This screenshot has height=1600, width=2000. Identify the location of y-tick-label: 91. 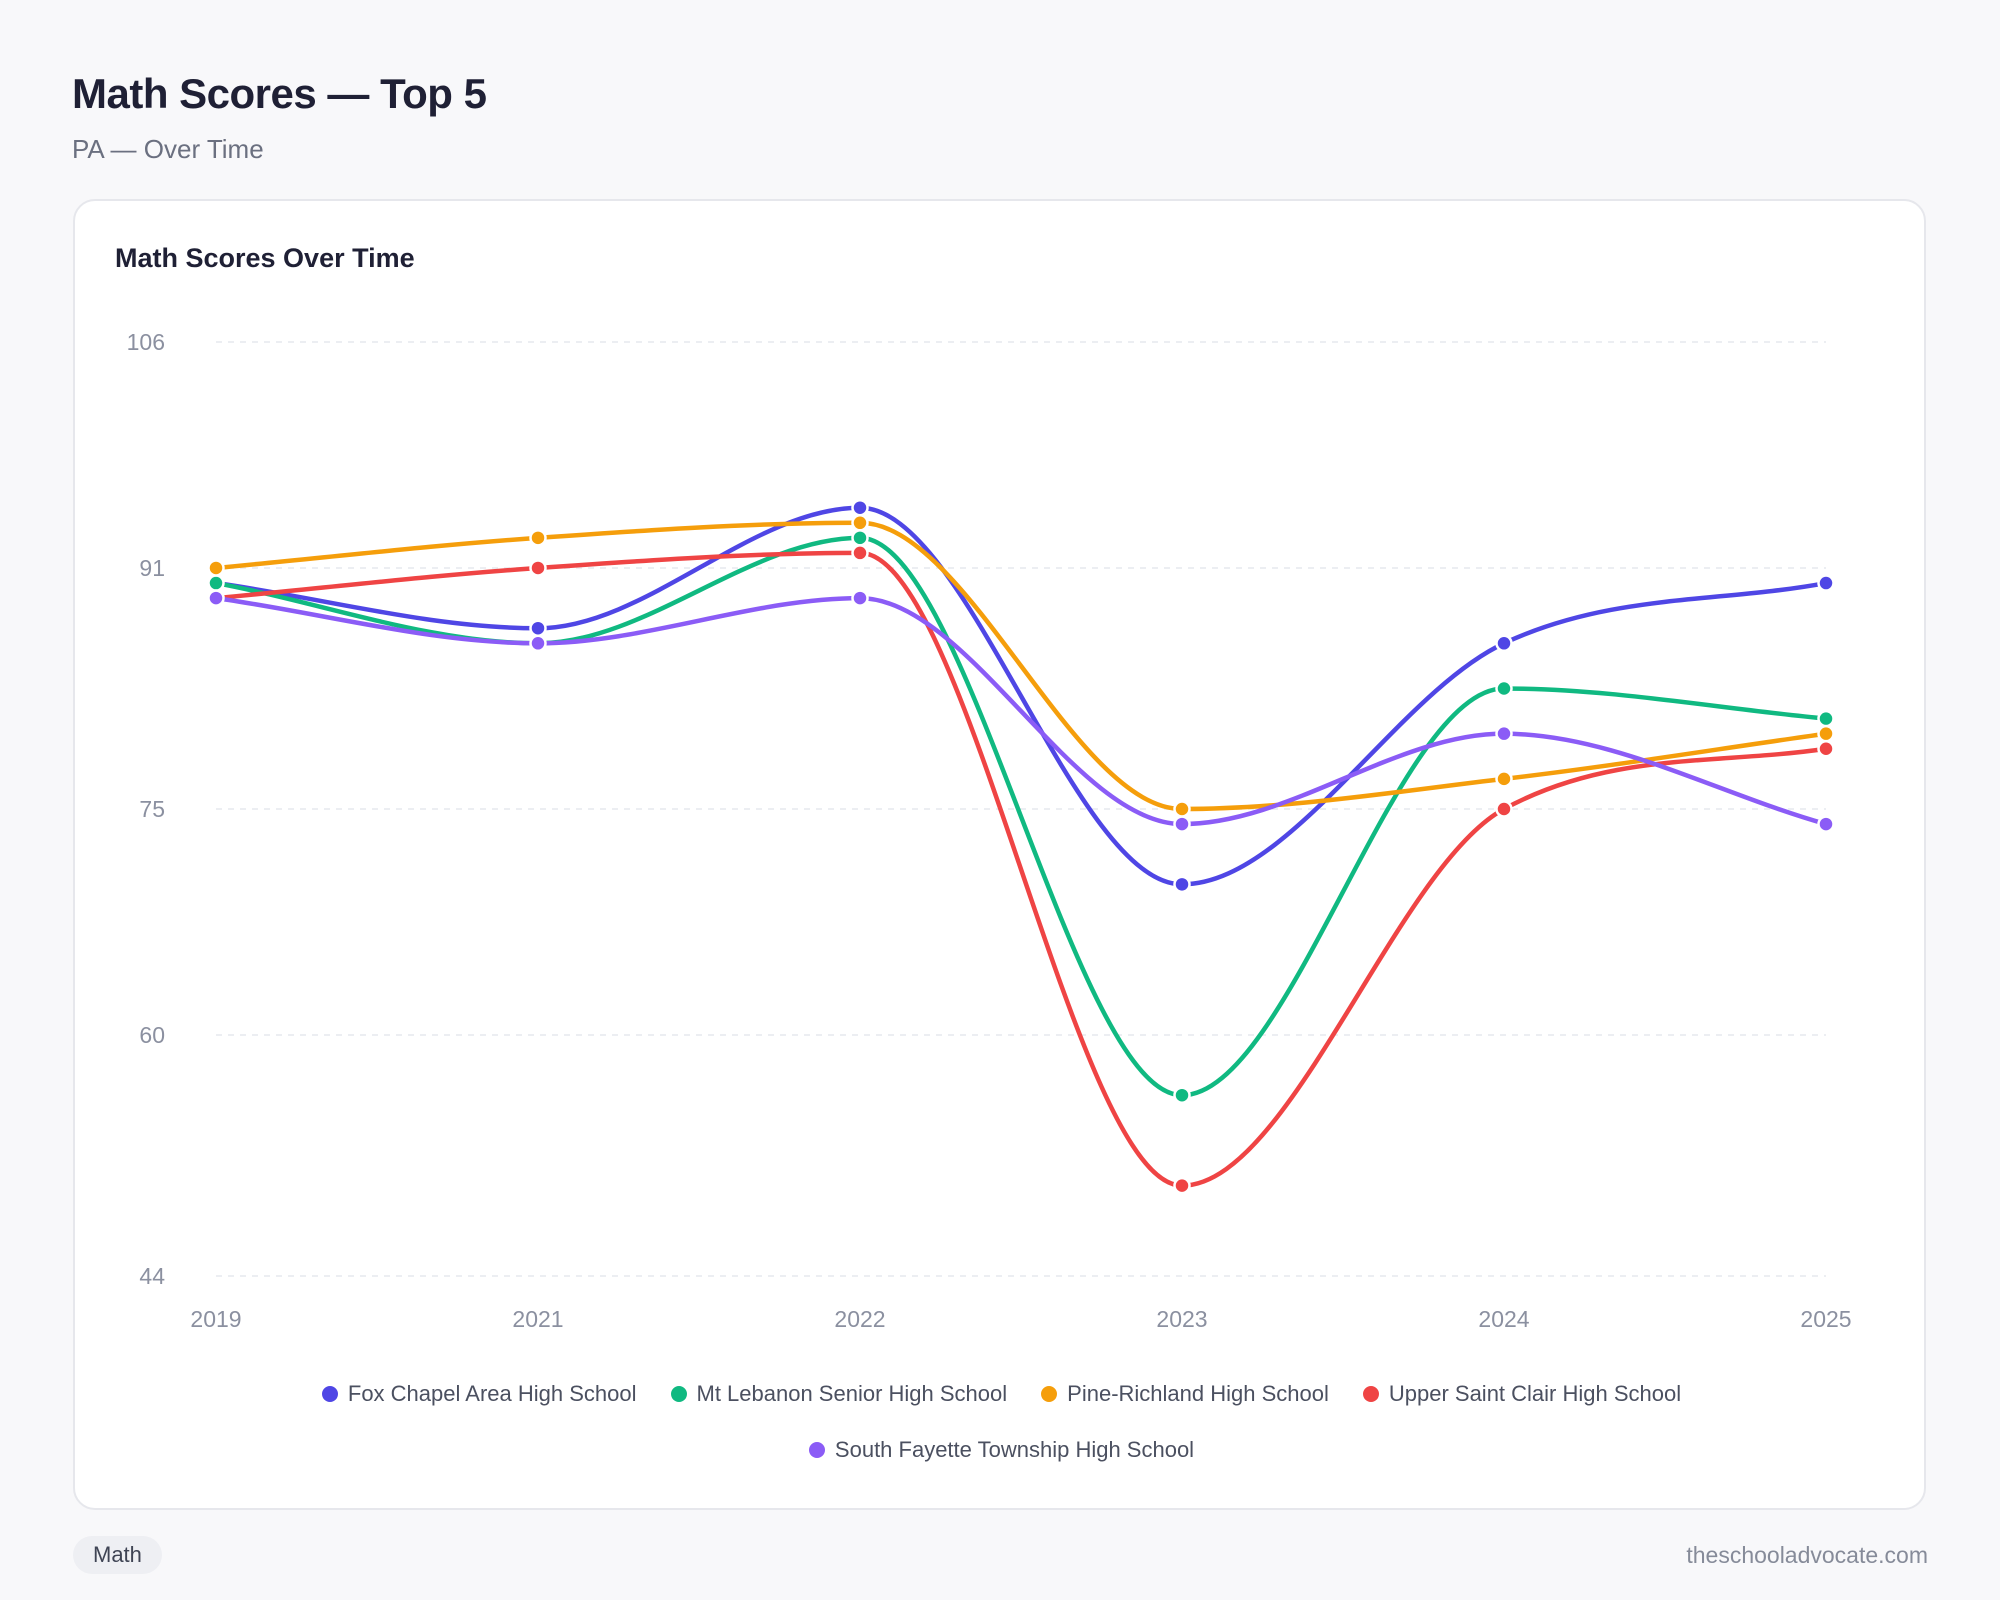
(152, 568).